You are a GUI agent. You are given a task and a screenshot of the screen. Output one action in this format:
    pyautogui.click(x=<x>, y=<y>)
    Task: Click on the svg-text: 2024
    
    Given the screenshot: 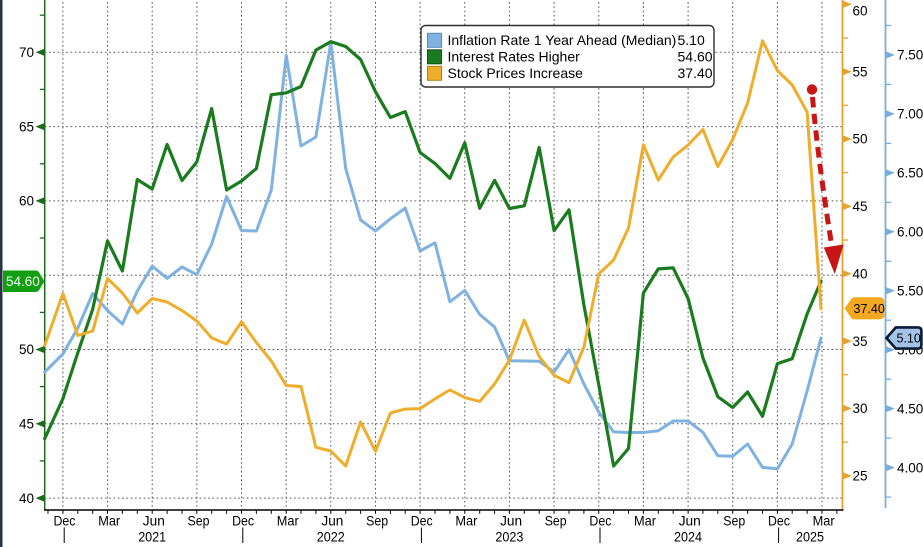 What is the action you would take?
    pyautogui.click(x=688, y=537)
    